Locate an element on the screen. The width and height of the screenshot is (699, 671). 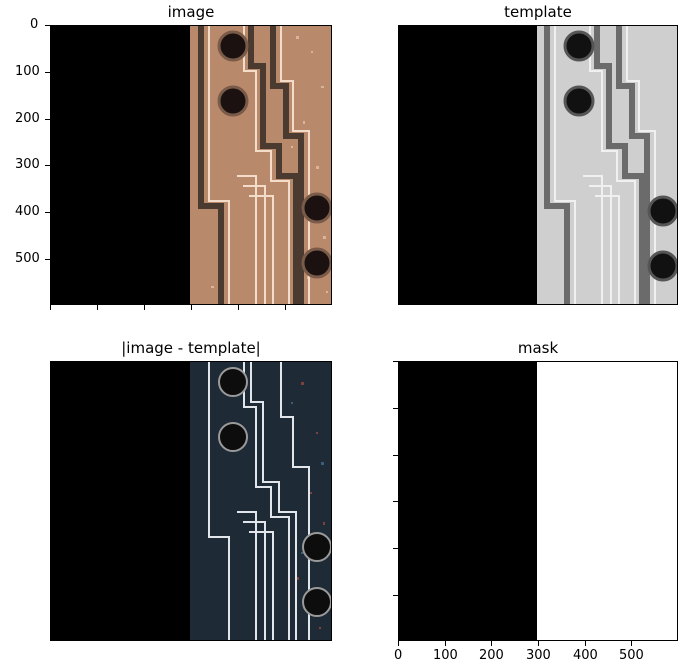
x-tick-label: 0 is located at coordinates (398, 655).